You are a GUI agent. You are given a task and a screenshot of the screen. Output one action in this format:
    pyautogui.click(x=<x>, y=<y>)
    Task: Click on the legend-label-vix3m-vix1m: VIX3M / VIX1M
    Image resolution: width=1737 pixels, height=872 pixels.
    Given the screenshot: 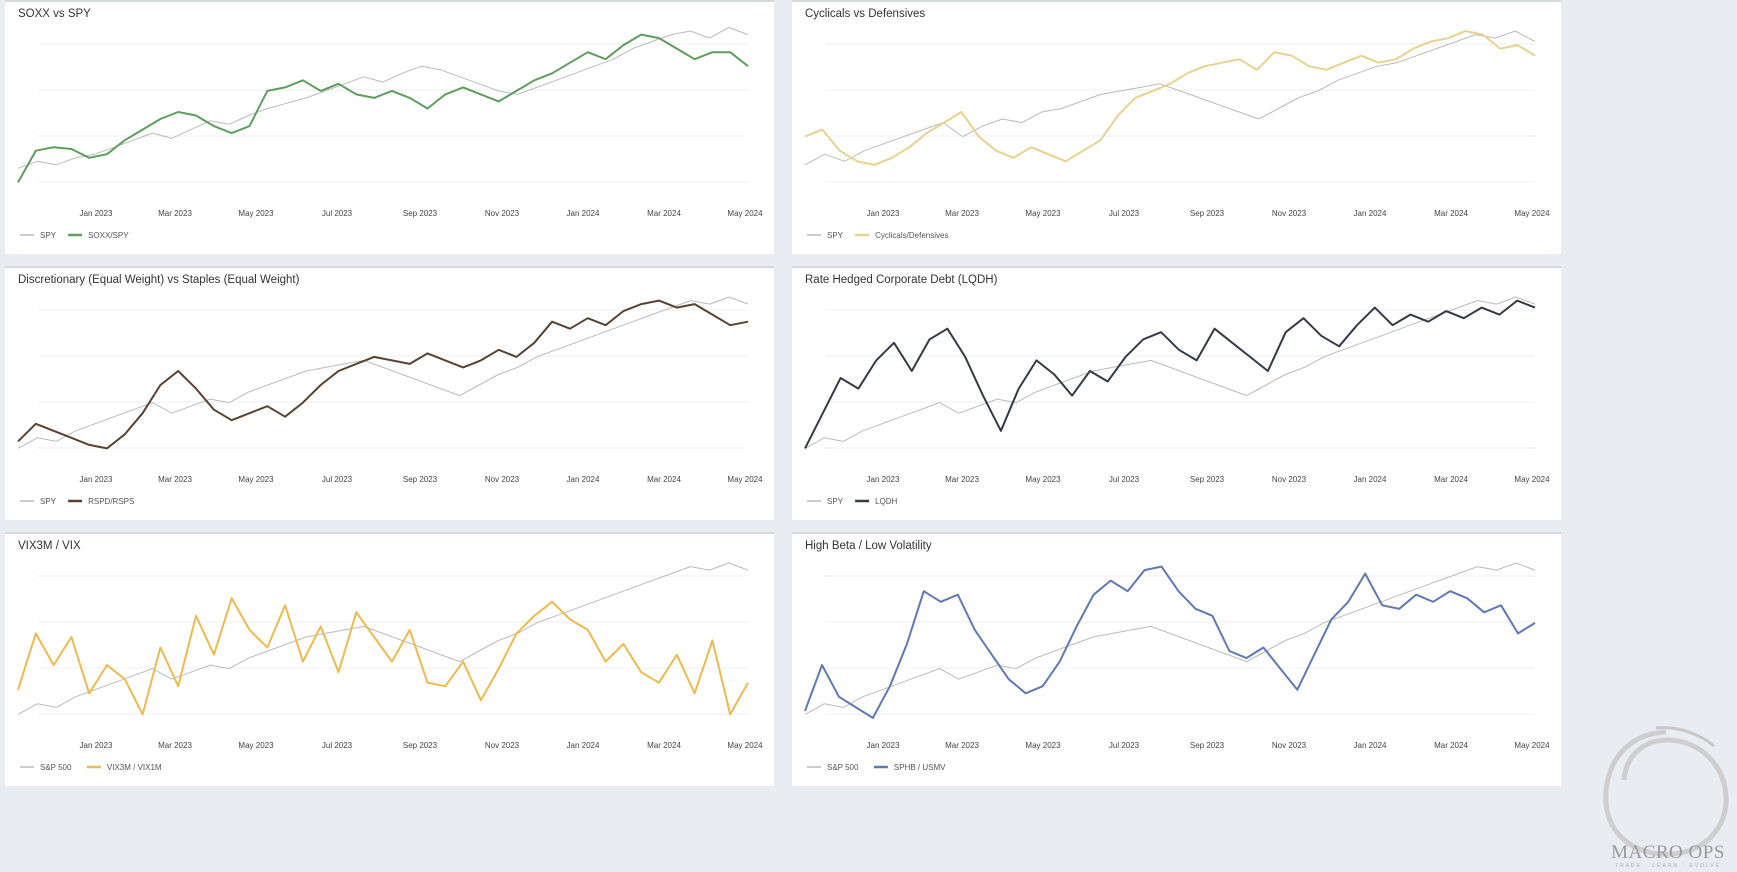 What is the action you would take?
    pyautogui.click(x=134, y=767)
    